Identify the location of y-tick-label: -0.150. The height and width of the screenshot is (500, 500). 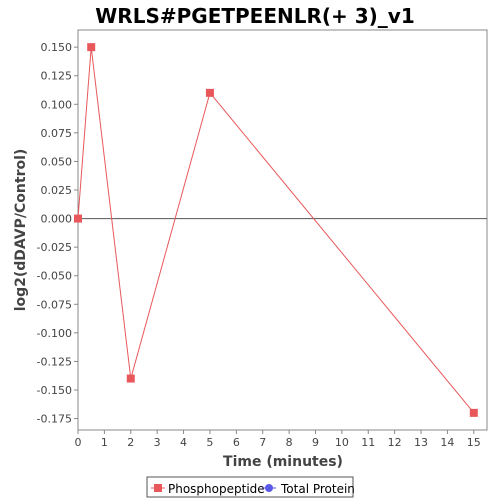
(54, 390).